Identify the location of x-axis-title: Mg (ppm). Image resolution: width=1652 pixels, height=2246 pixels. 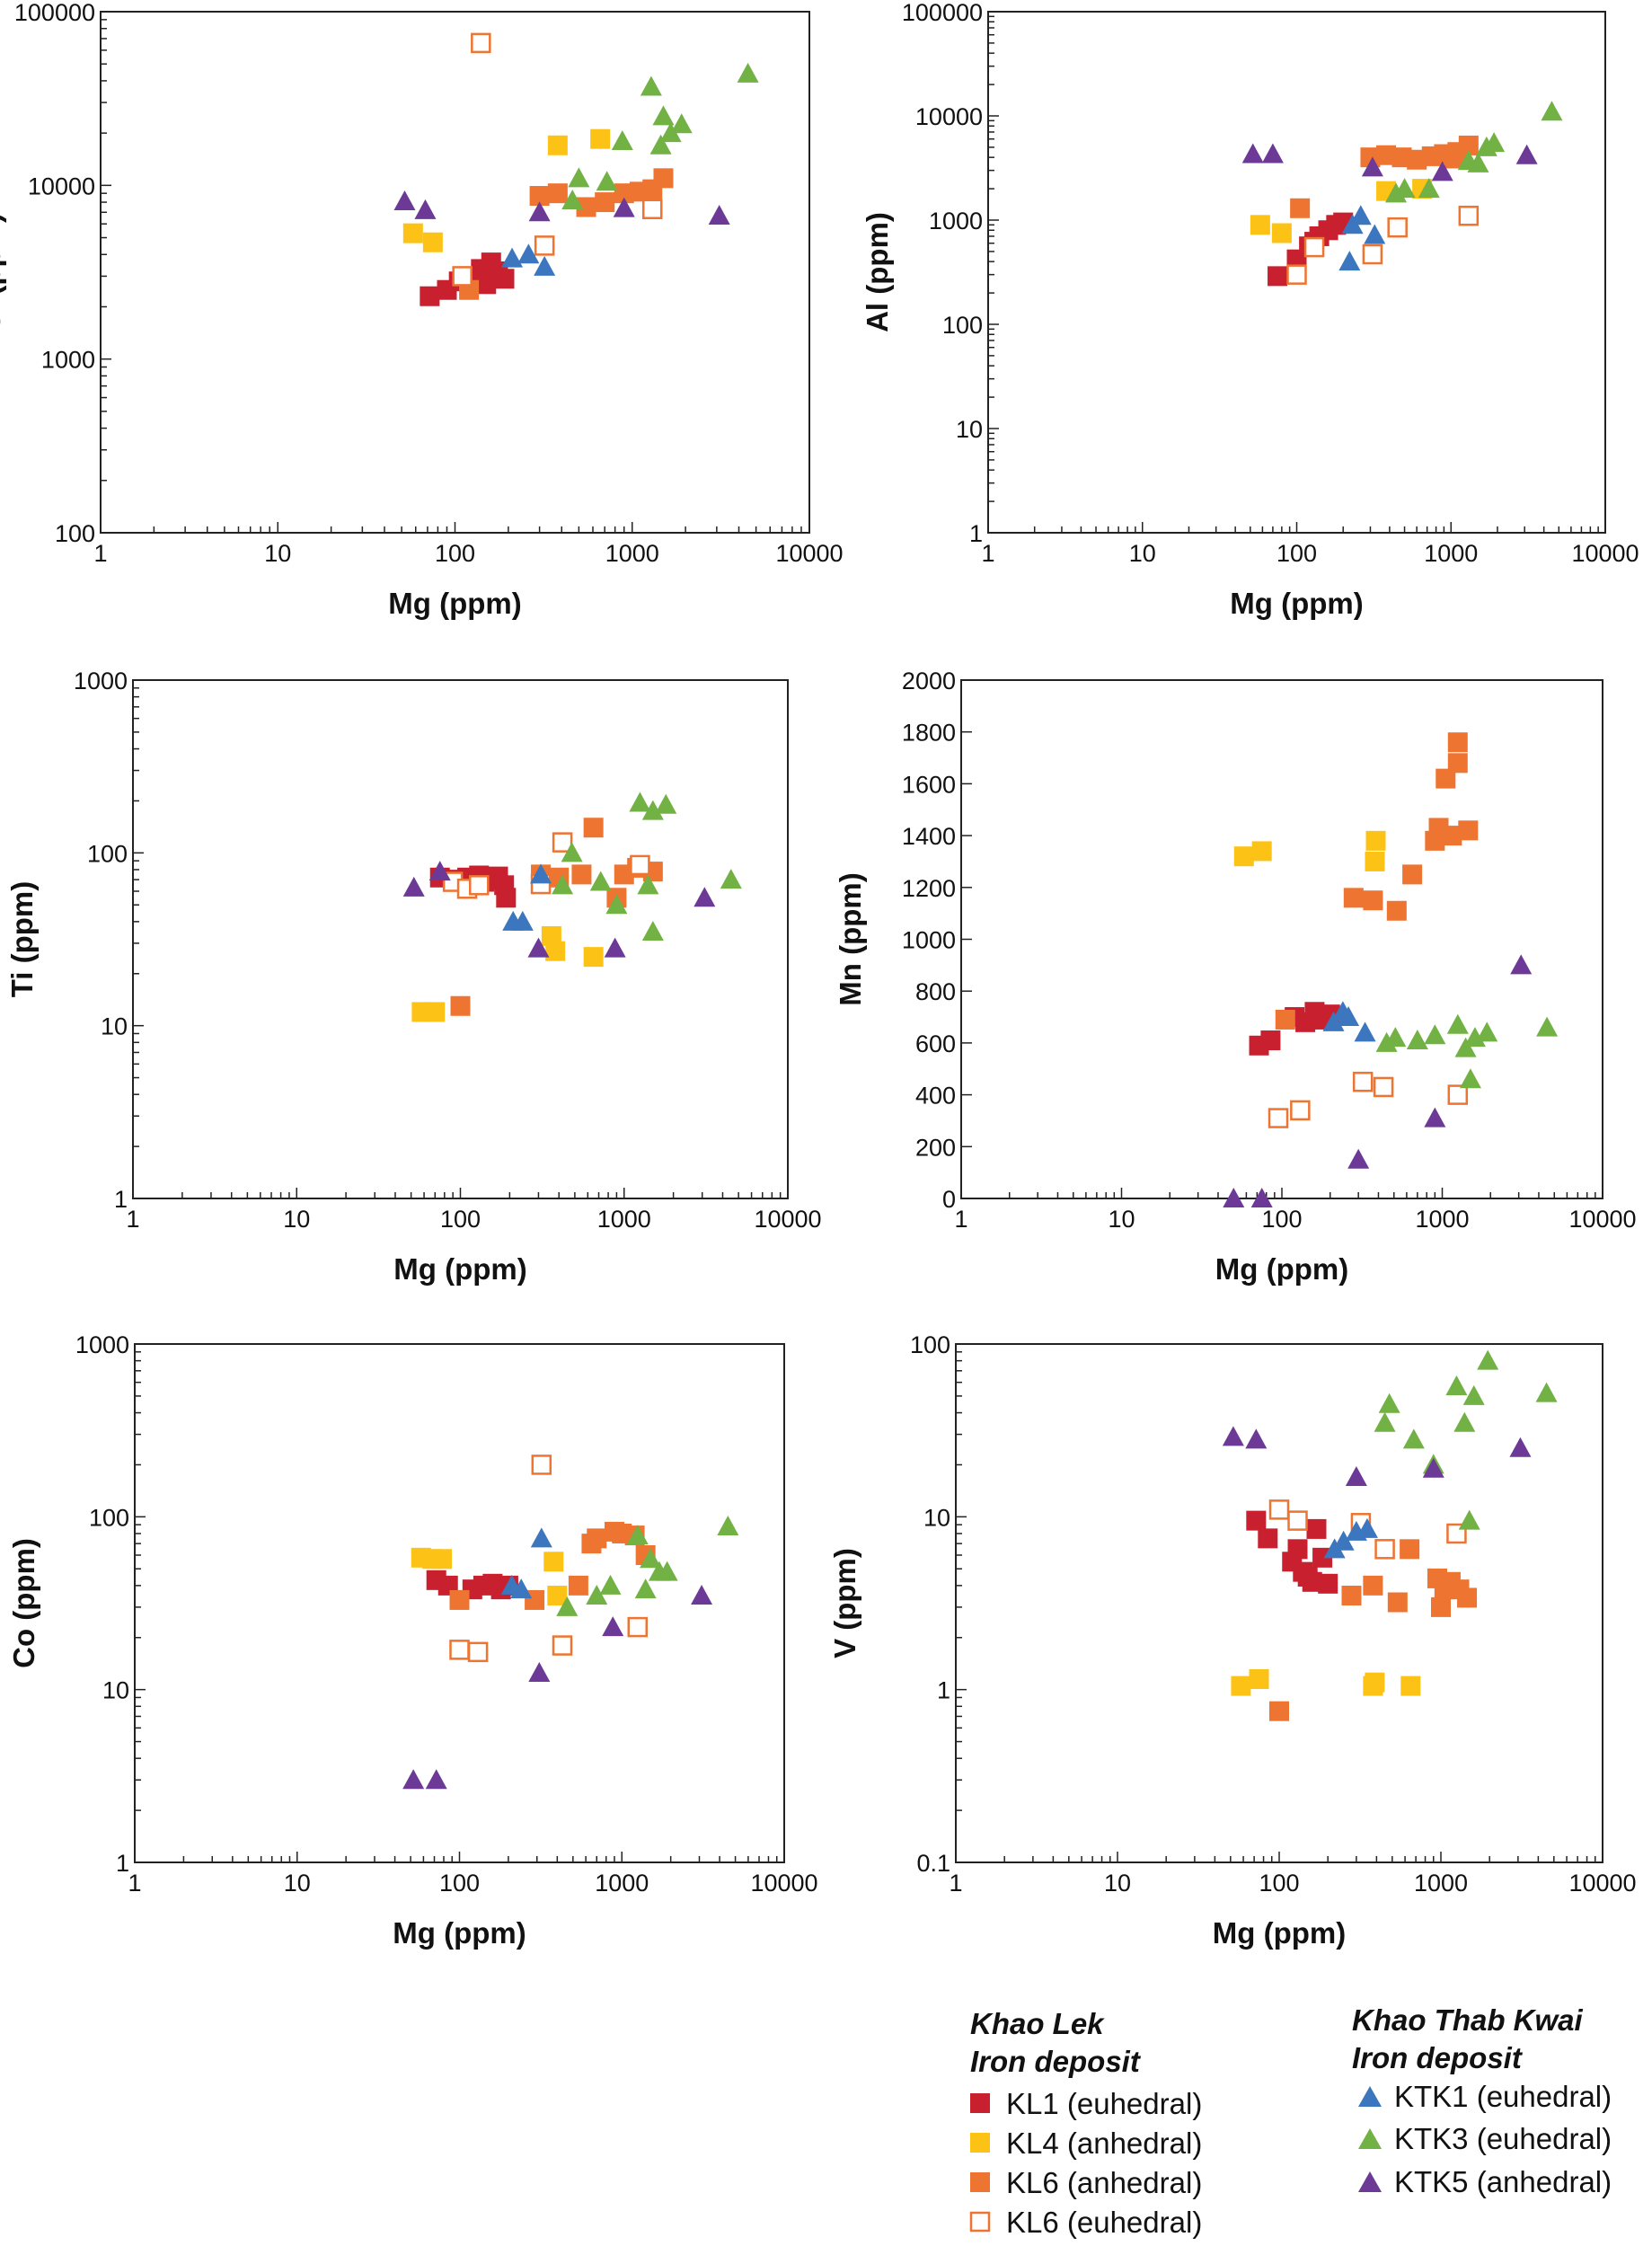
(1279, 1933).